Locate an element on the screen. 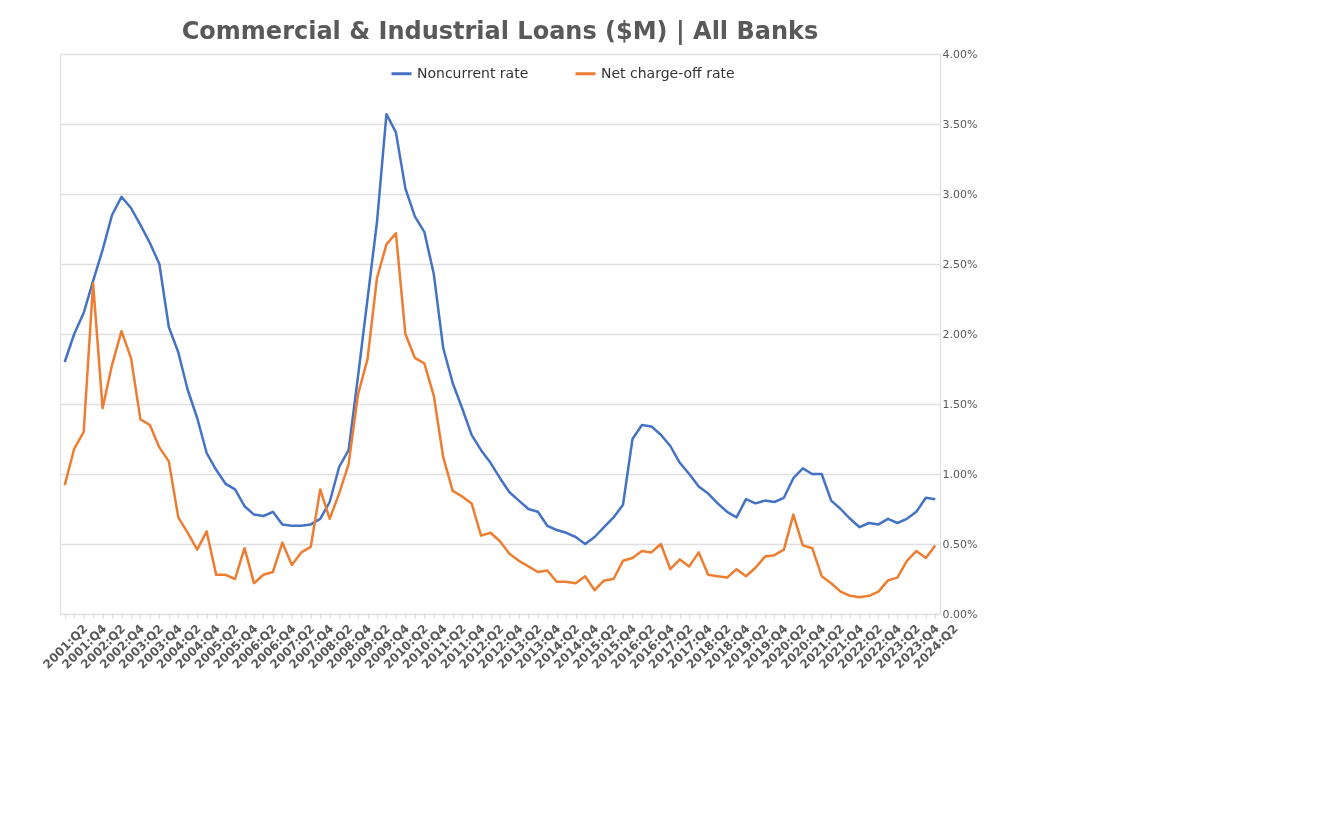 The image size is (1317, 825). legend-label: Noncurrent rate is located at coordinates (473, 72).